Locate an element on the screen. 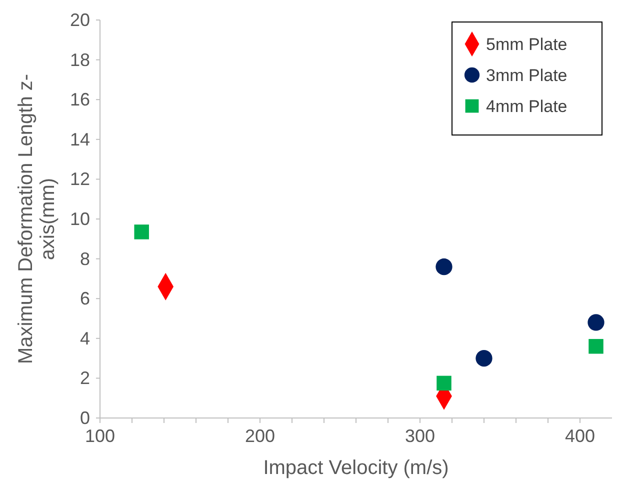 Image resolution: width=620 pixels, height=491 pixels. legend-label: 5mm Plate is located at coordinates (527, 44).